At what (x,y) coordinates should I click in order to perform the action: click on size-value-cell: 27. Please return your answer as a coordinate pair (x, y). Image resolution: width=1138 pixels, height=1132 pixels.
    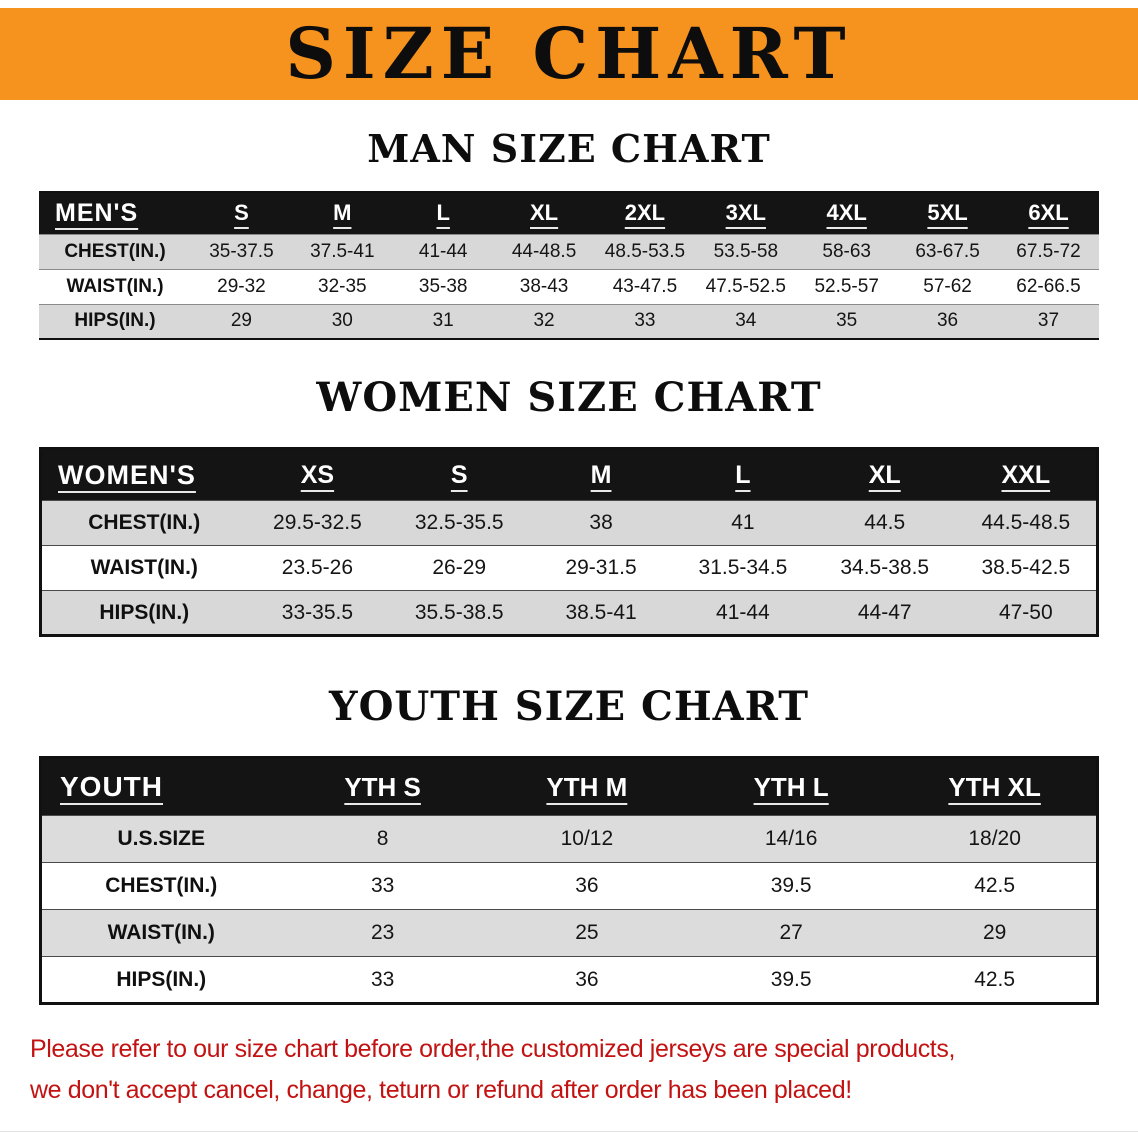
    Looking at the image, I should click on (791, 932).